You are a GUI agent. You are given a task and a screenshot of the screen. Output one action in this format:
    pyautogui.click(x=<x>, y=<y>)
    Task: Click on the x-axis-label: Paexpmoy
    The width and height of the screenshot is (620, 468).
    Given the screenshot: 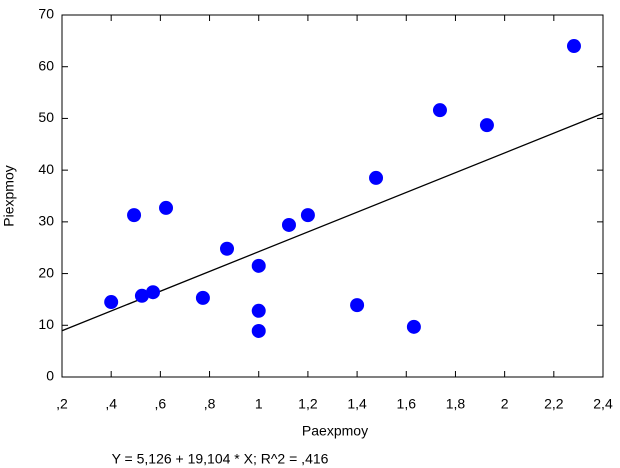 What is the action you would take?
    pyautogui.click(x=335, y=431)
    